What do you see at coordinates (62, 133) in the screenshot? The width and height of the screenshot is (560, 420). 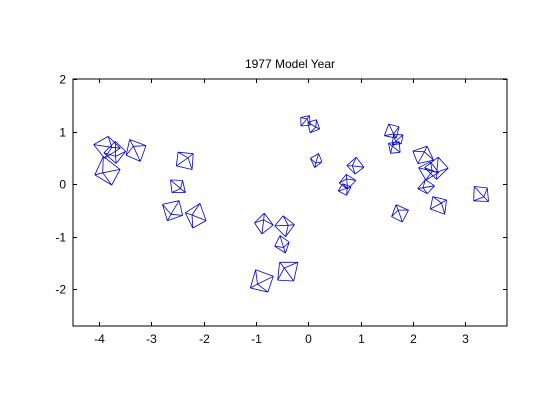 I see `y-tick-label: 1` at bounding box center [62, 133].